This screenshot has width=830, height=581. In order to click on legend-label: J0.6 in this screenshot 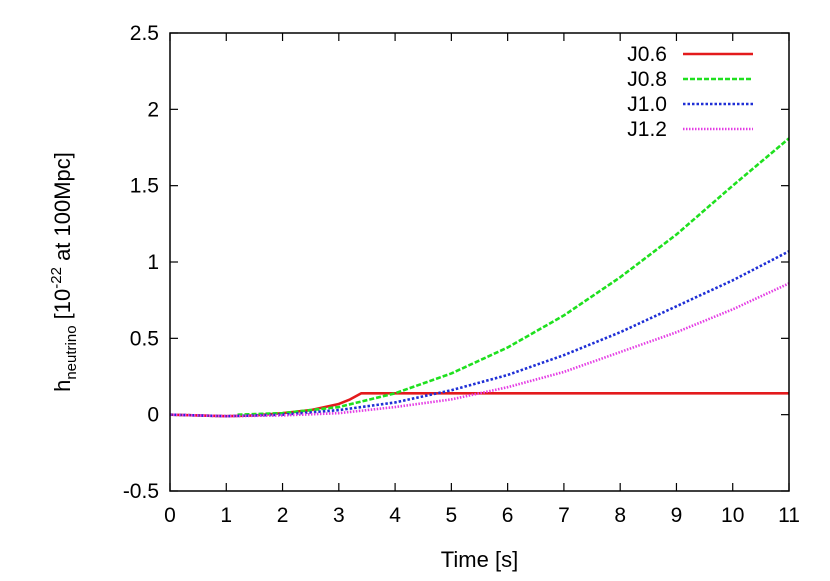, I will do `click(647, 54)`.